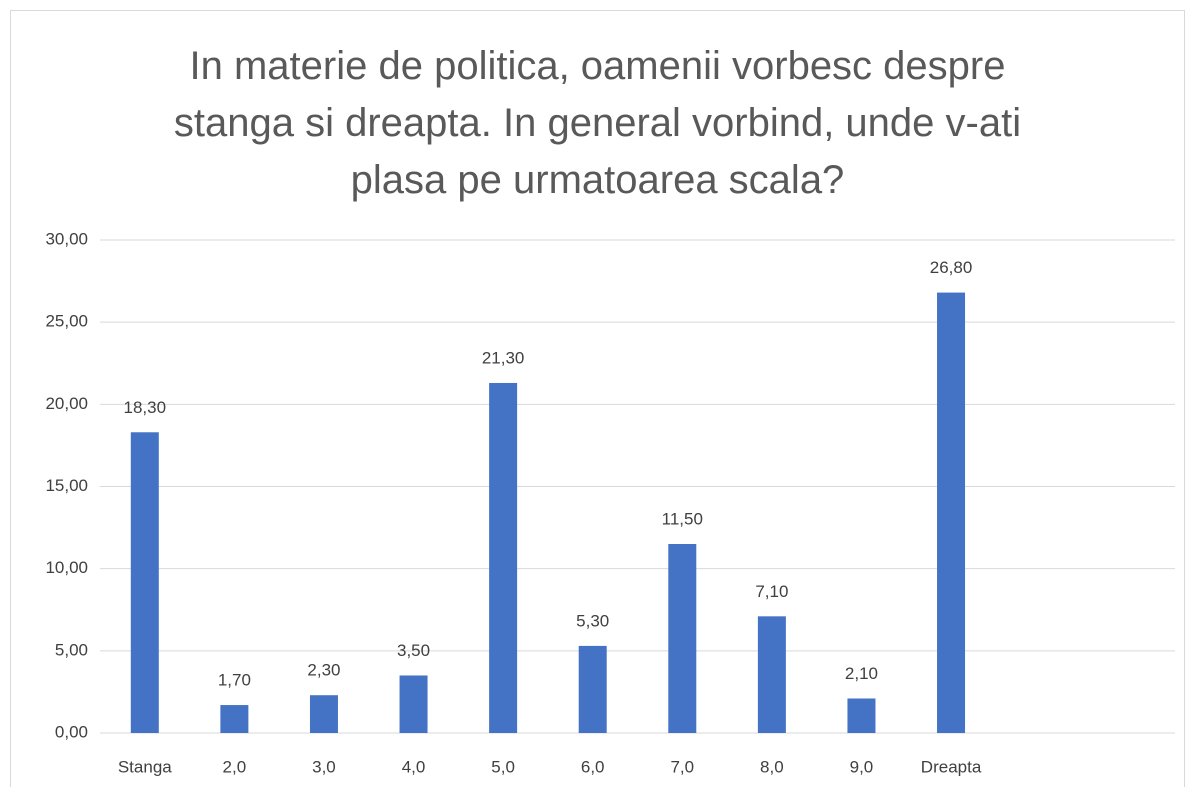 The image size is (1195, 787). What do you see at coordinates (323, 670) in the screenshot?
I see `data-label: 2,30` at bounding box center [323, 670].